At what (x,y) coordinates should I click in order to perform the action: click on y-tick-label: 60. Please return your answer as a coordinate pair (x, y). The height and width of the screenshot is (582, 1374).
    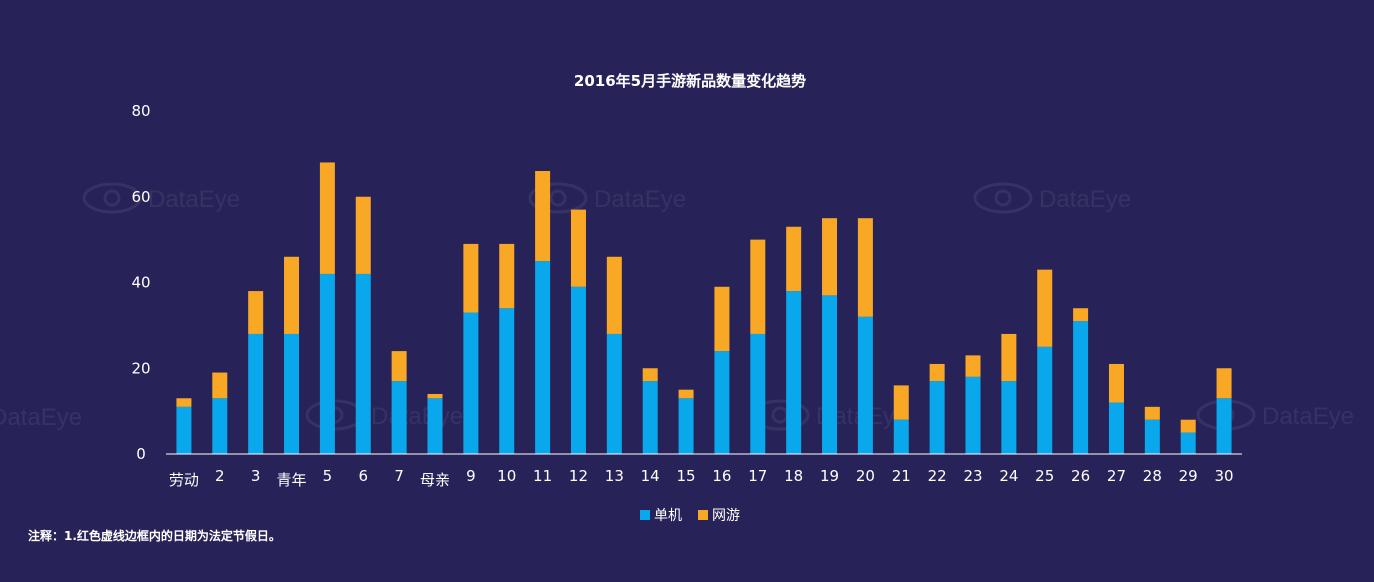
    Looking at the image, I should click on (140, 197).